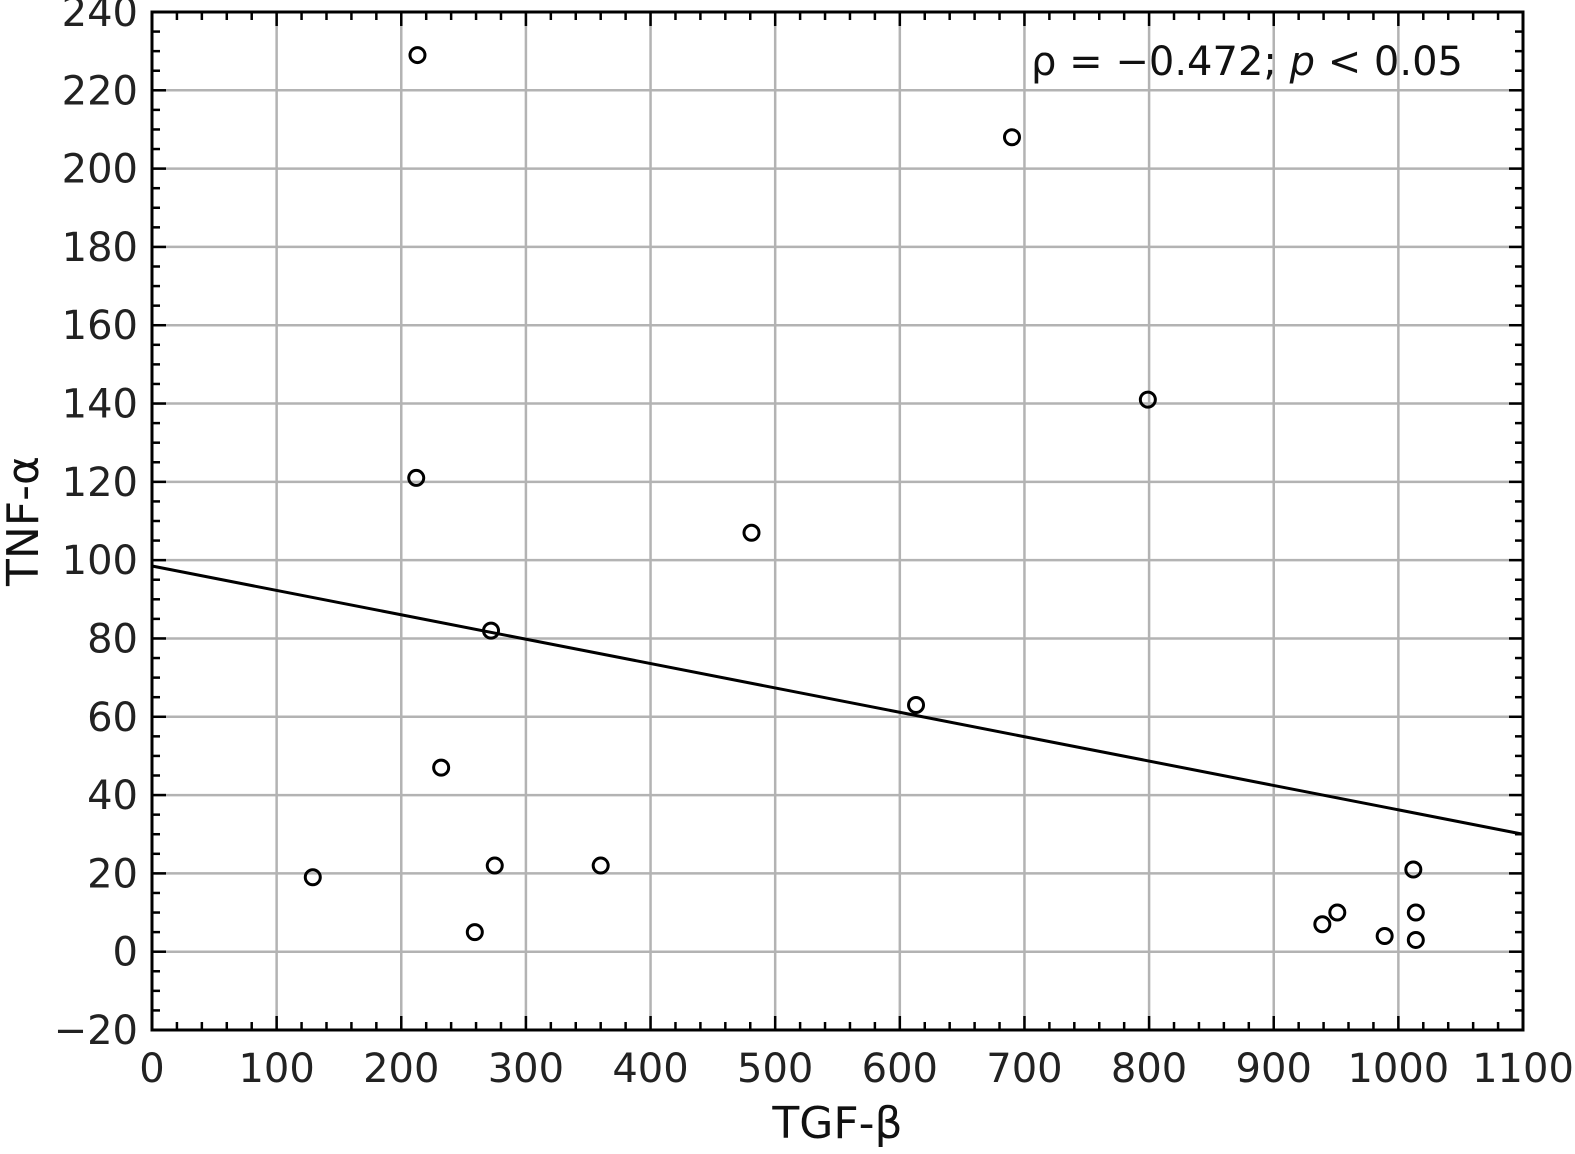 Image resolution: width=1575 pixels, height=1154 pixels. Describe the element at coordinates (1523, 1069) in the screenshot. I see `x-tick-label: 1100` at that location.